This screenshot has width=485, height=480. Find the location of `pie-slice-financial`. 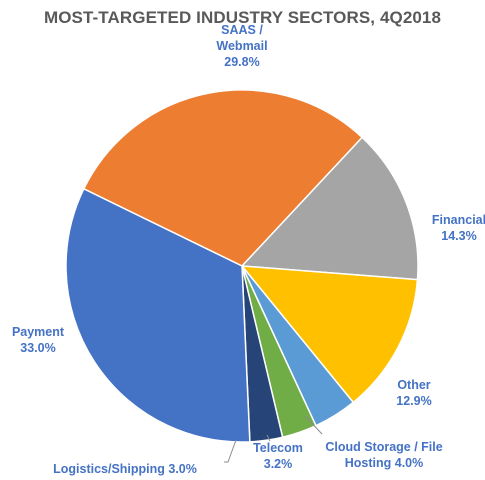

pie-slice-financial is located at coordinates (329, 208).